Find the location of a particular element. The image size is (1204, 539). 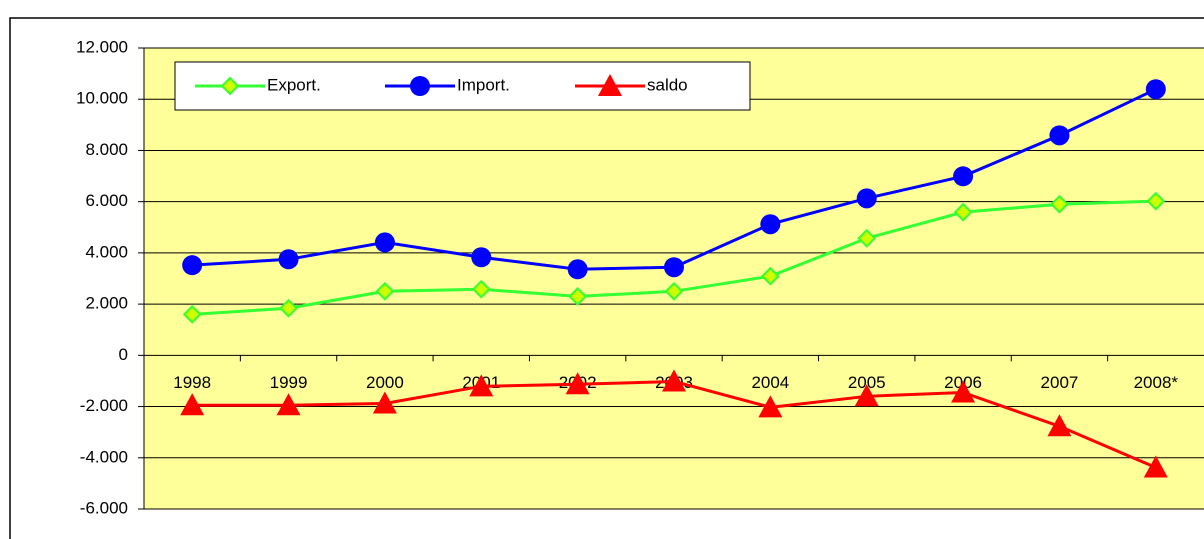

y-tick-label: 8.000 is located at coordinates (106, 149).